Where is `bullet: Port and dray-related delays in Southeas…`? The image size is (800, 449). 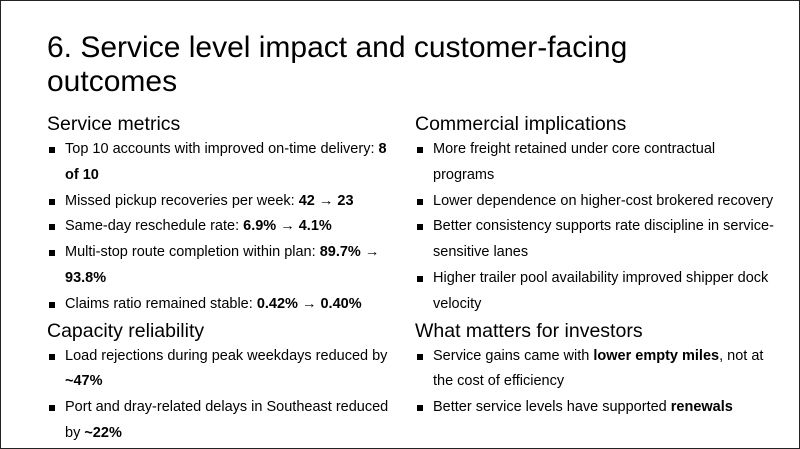 bullet: Port and dray-related delays in Southeas… is located at coordinates (219, 421).